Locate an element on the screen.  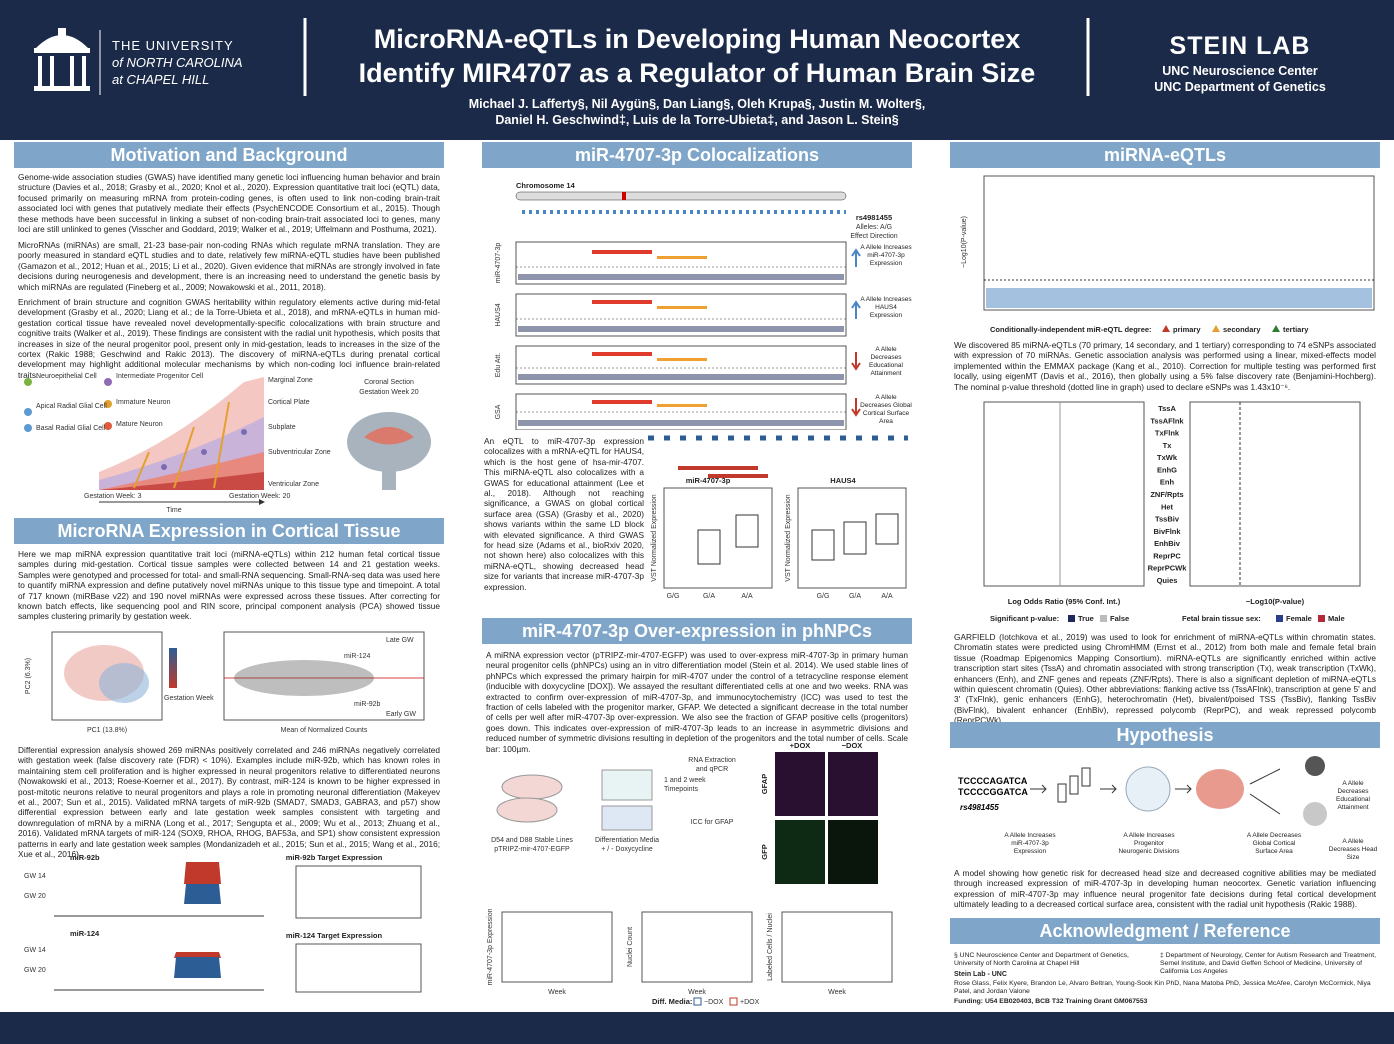
track-panels is located at coordinates (681, 335).